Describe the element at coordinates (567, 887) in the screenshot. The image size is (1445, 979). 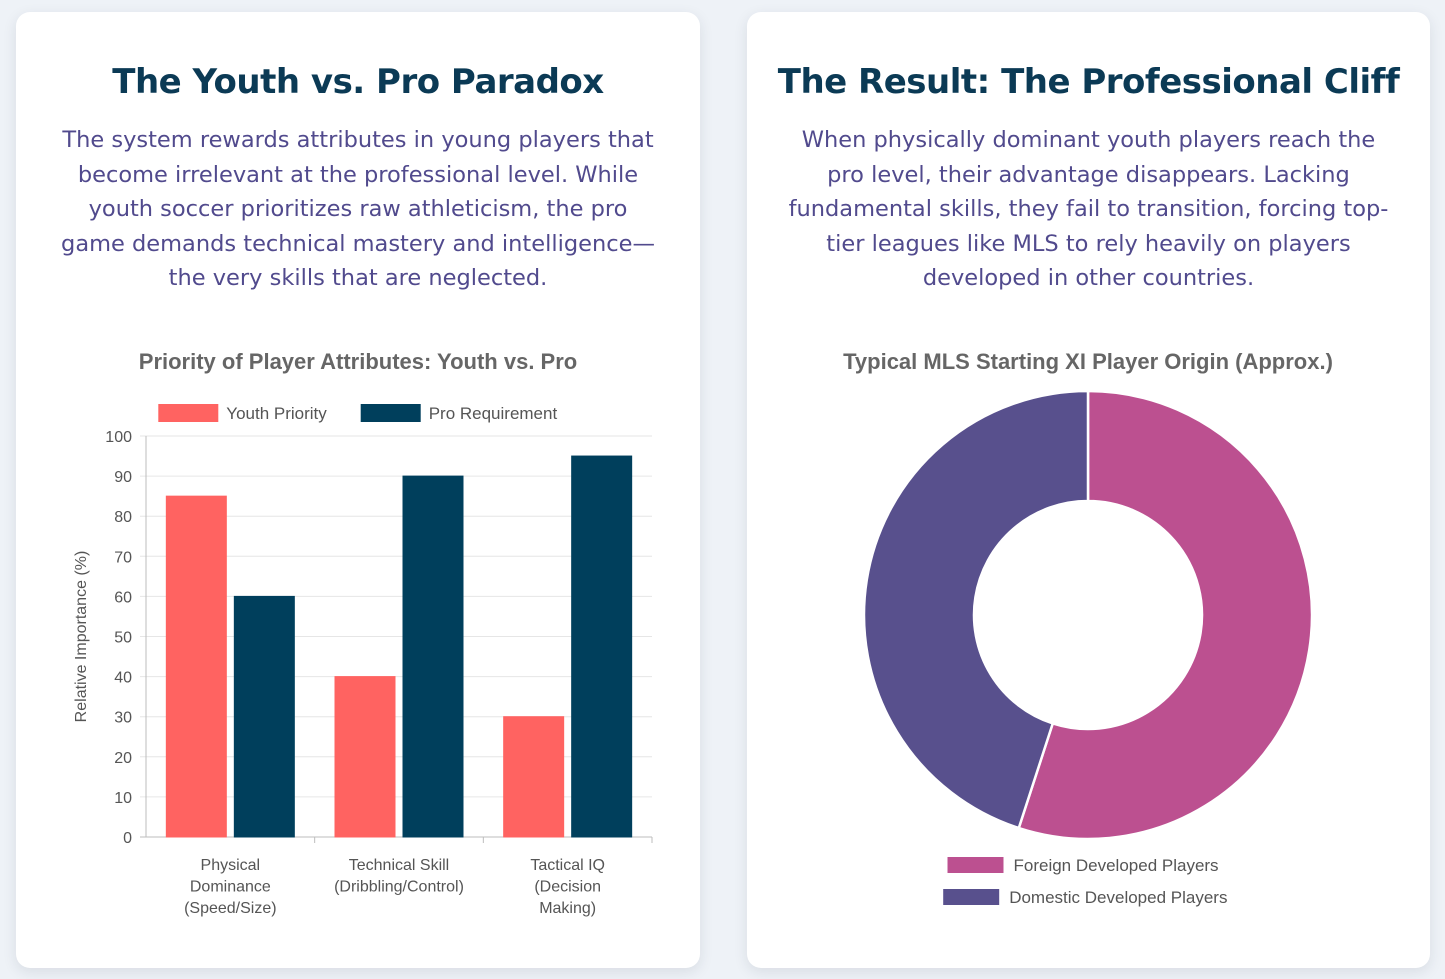
I see `x-tick-label-3: Tactical IQ (Decision Making)` at that location.